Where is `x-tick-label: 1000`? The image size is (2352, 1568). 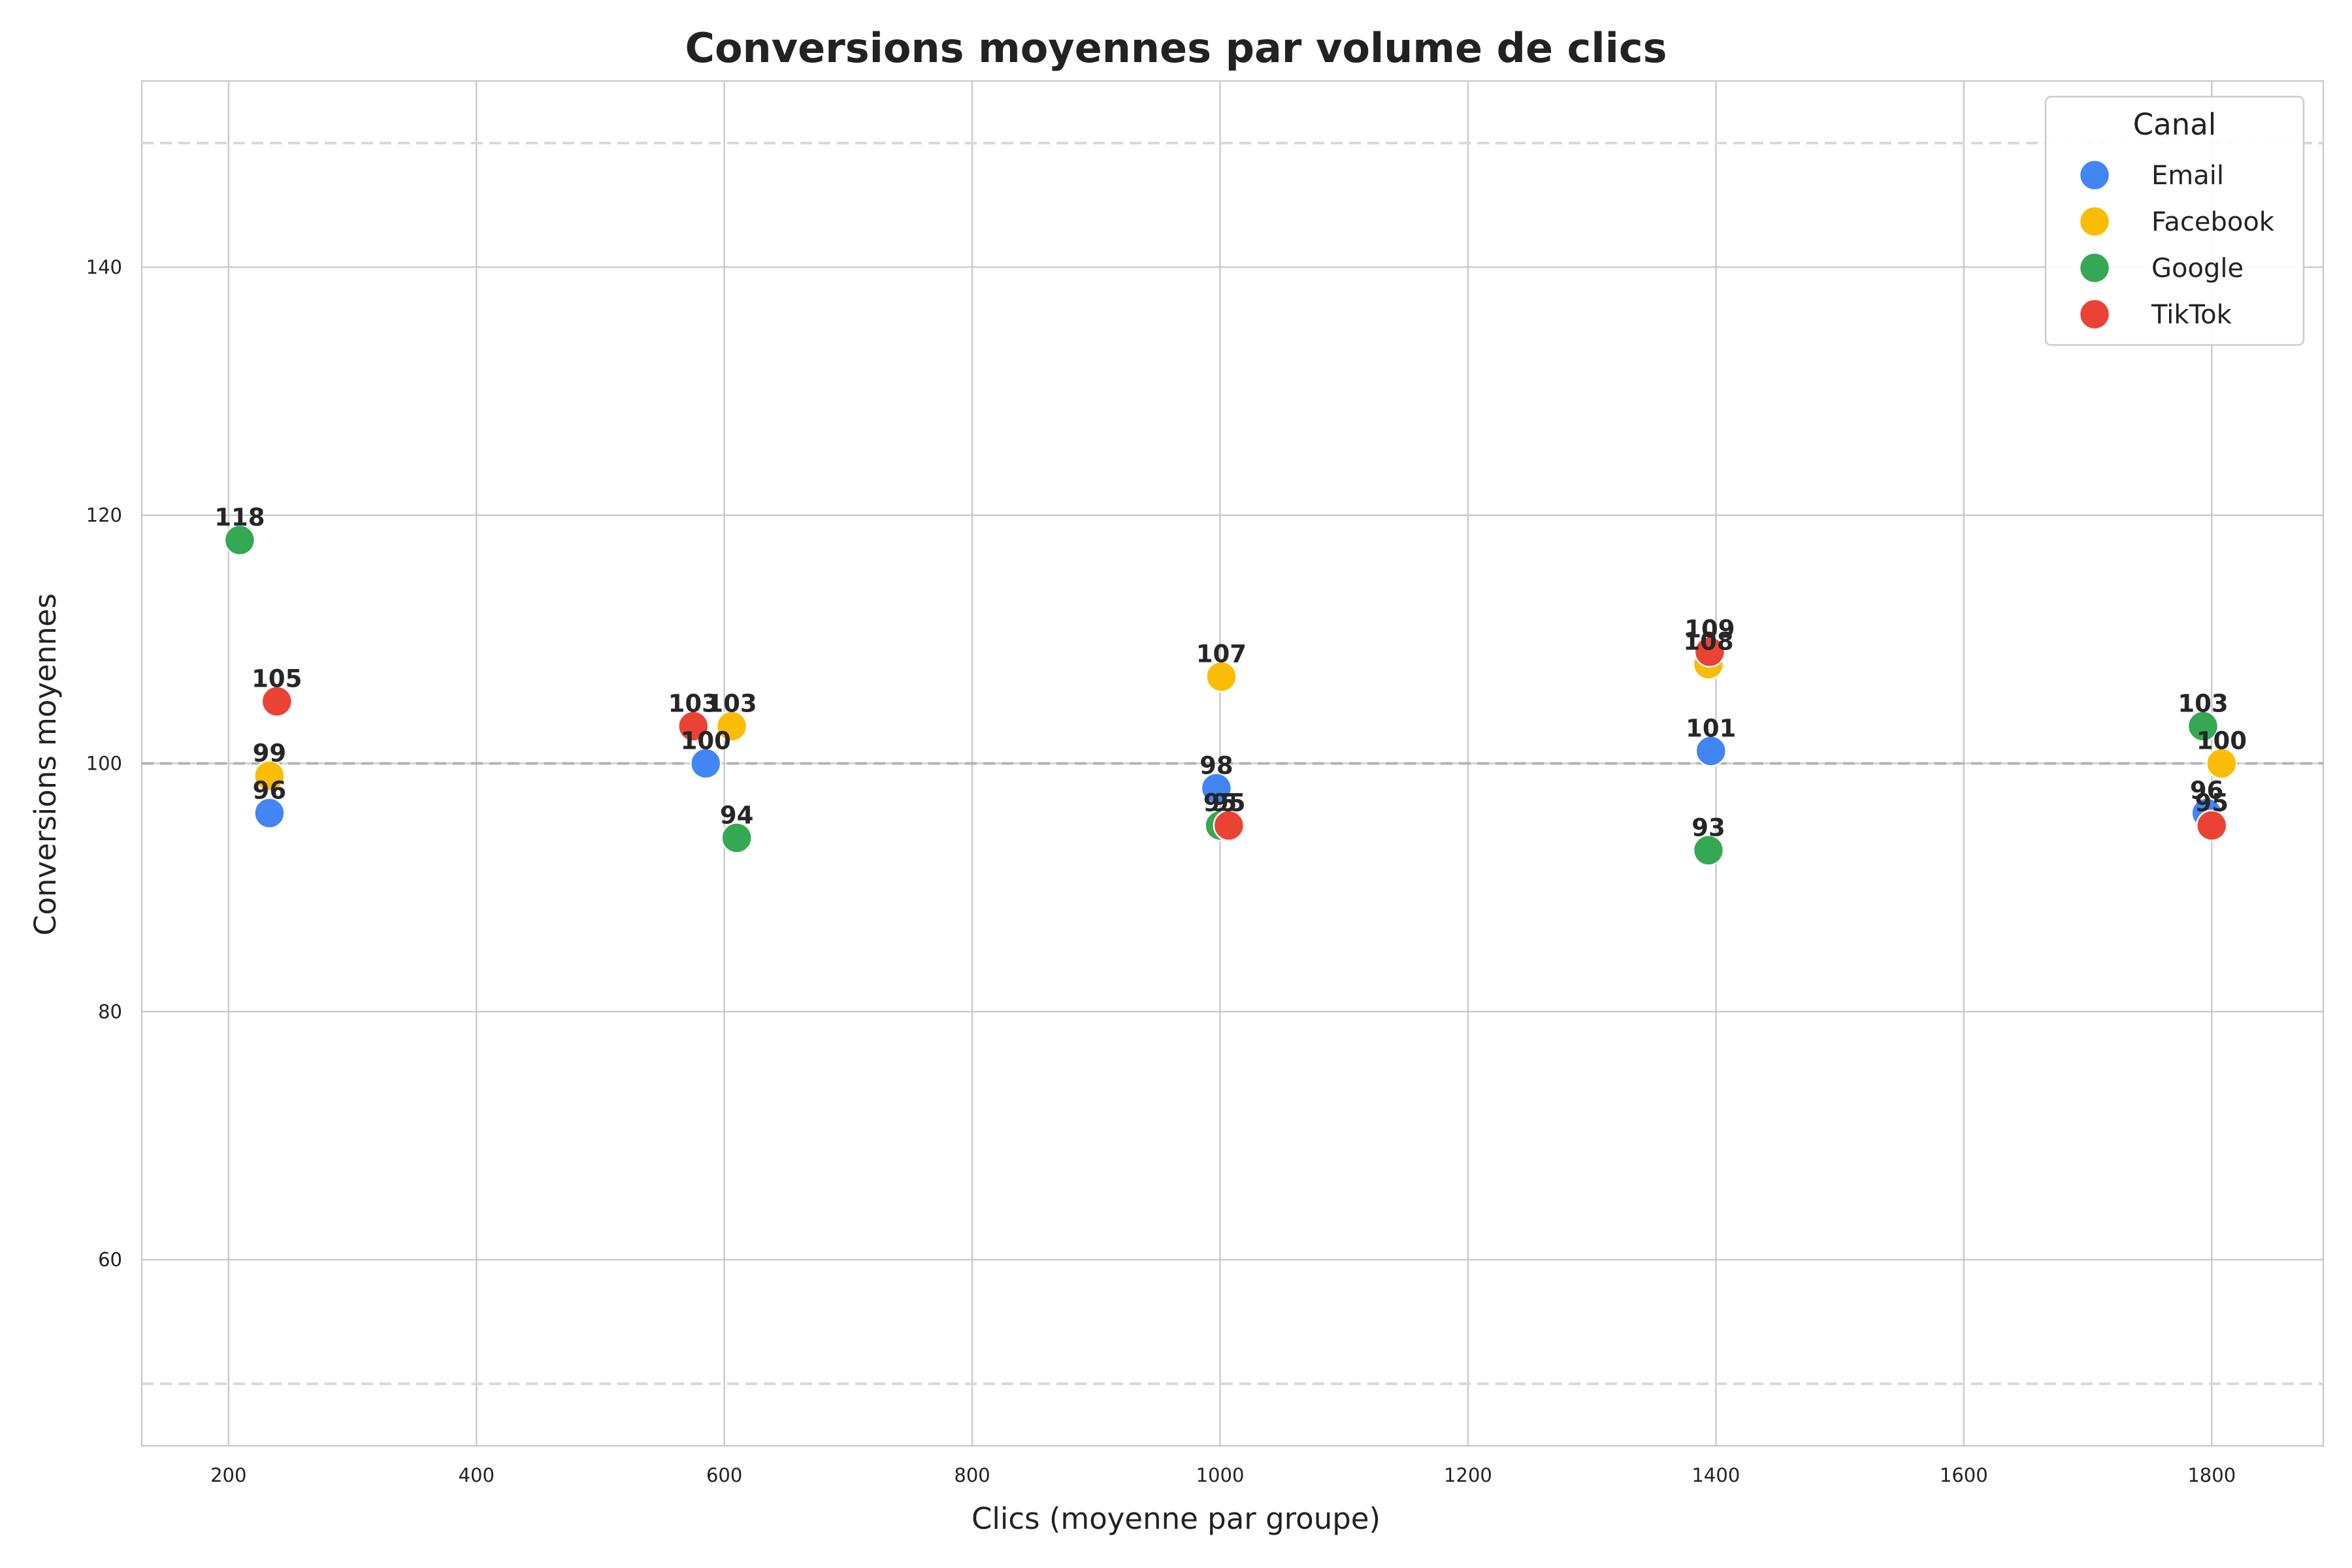
x-tick-label: 1000 is located at coordinates (1220, 1475).